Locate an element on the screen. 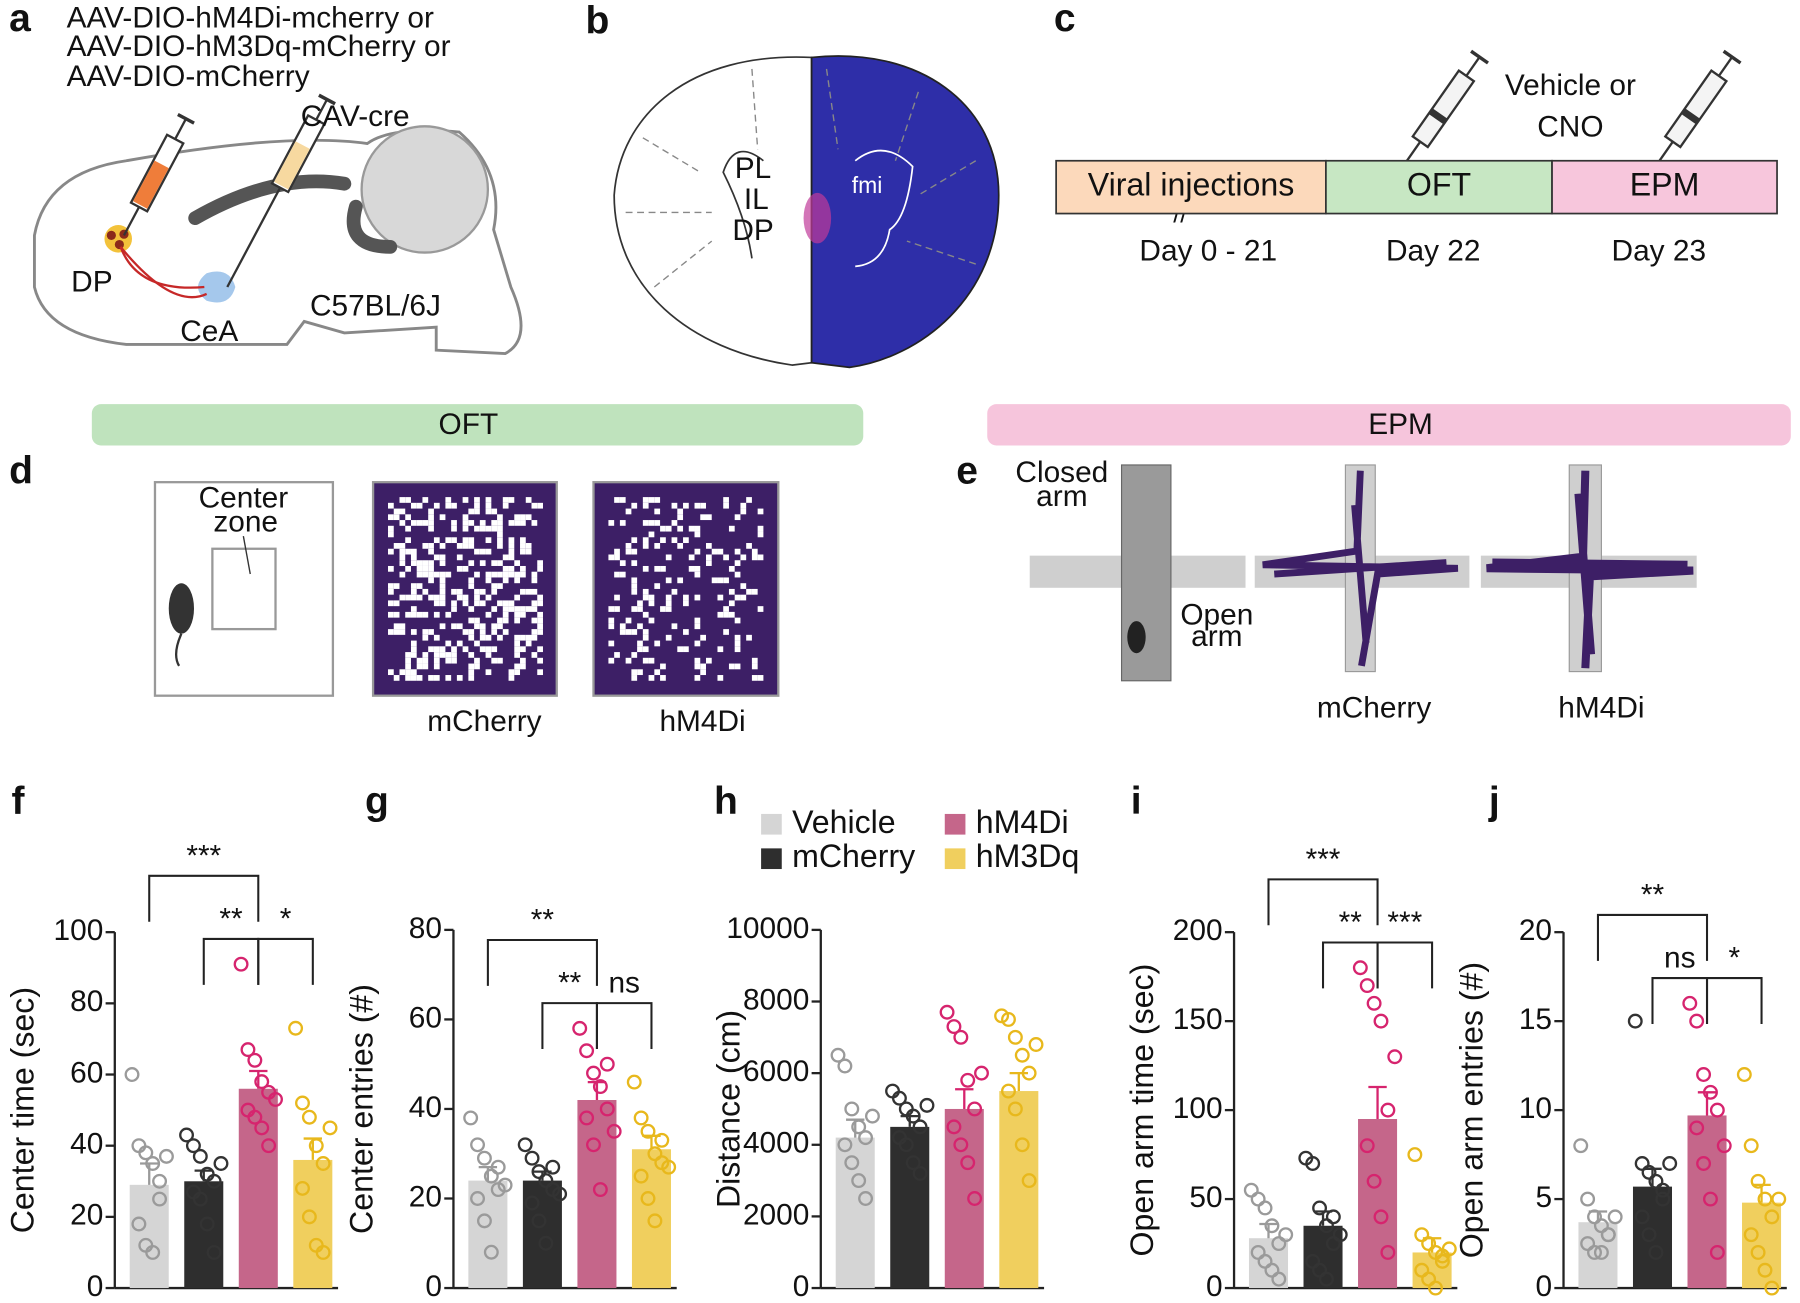  banner-text: EPM is located at coordinates (1400, 424).